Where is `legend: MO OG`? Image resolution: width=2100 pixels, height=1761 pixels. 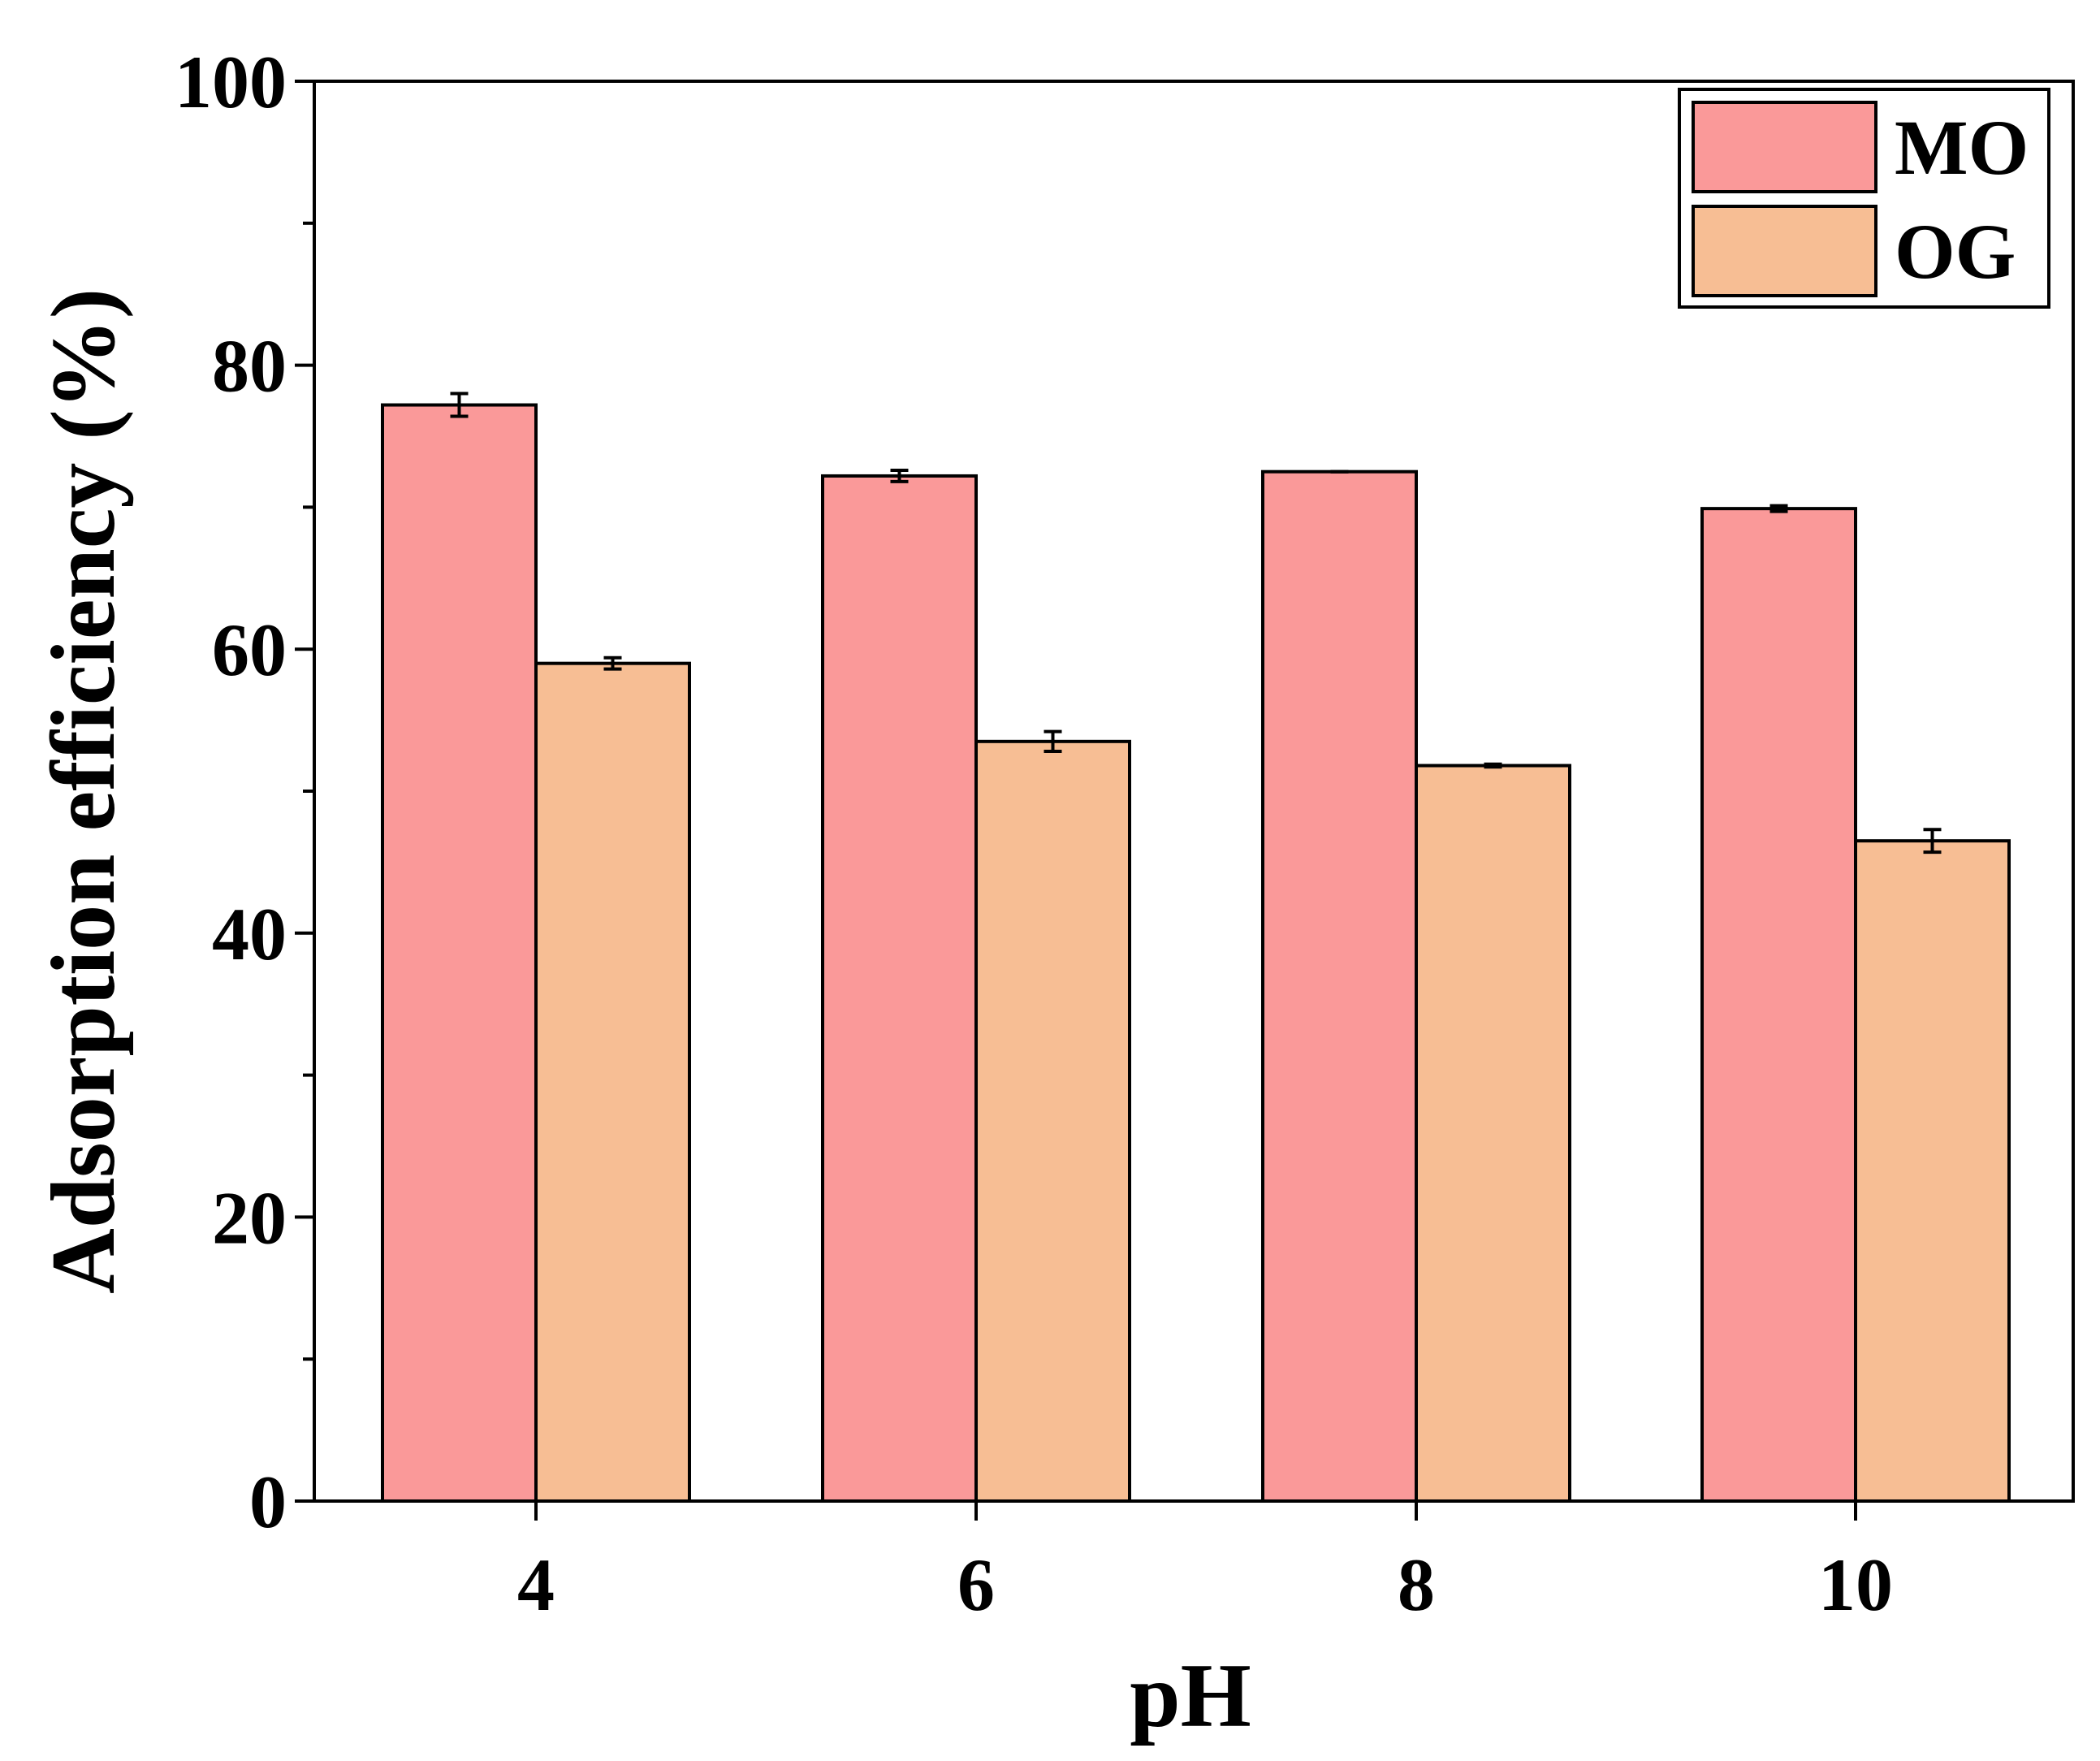
legend: MO OG is located at coordinates (1864, 198).